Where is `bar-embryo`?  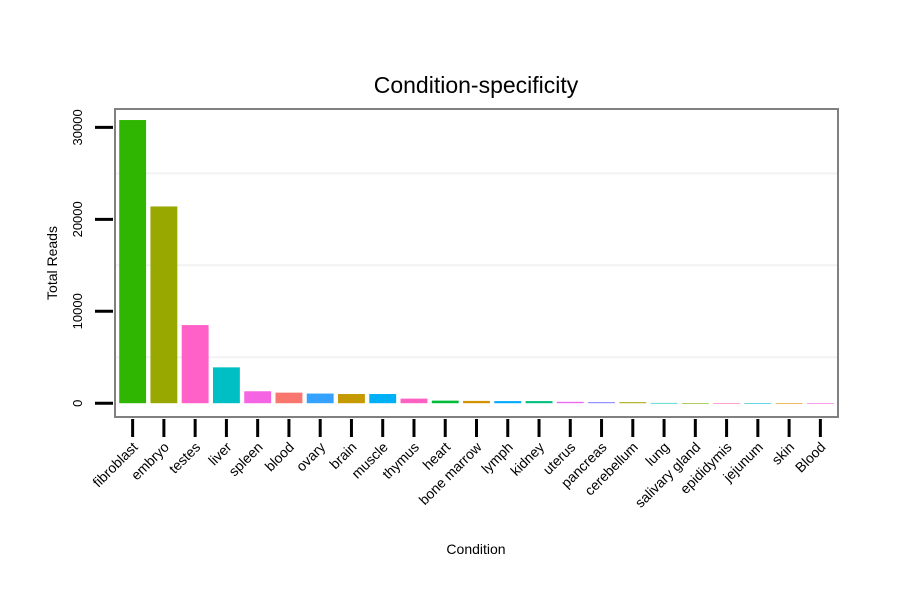 bar-embryo is located at coordinates (164, 305).